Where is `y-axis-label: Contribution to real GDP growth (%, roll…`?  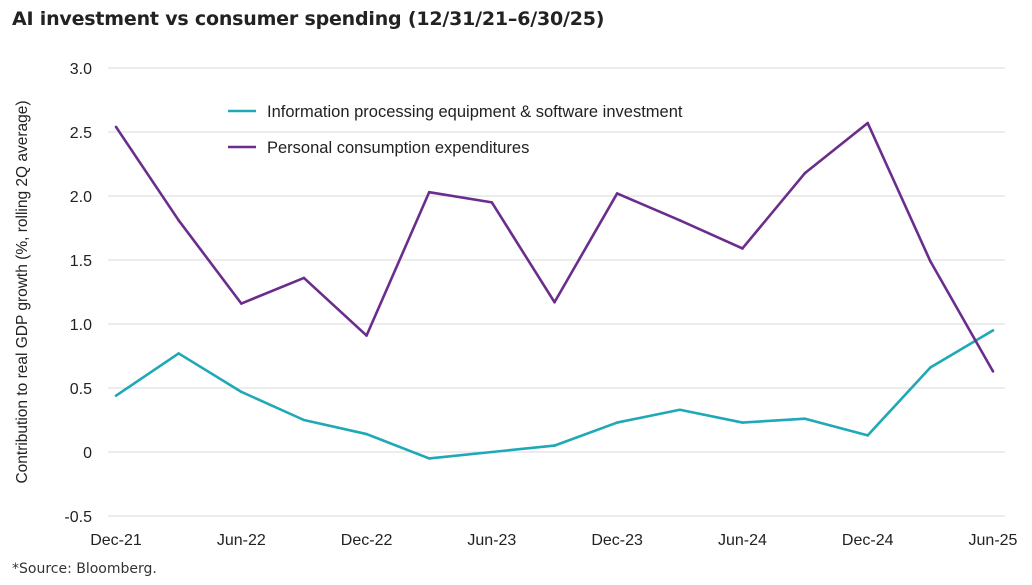
y-axis-label: Contribution to real GDP growth (%, roll… is located at coordinates (22, 291).